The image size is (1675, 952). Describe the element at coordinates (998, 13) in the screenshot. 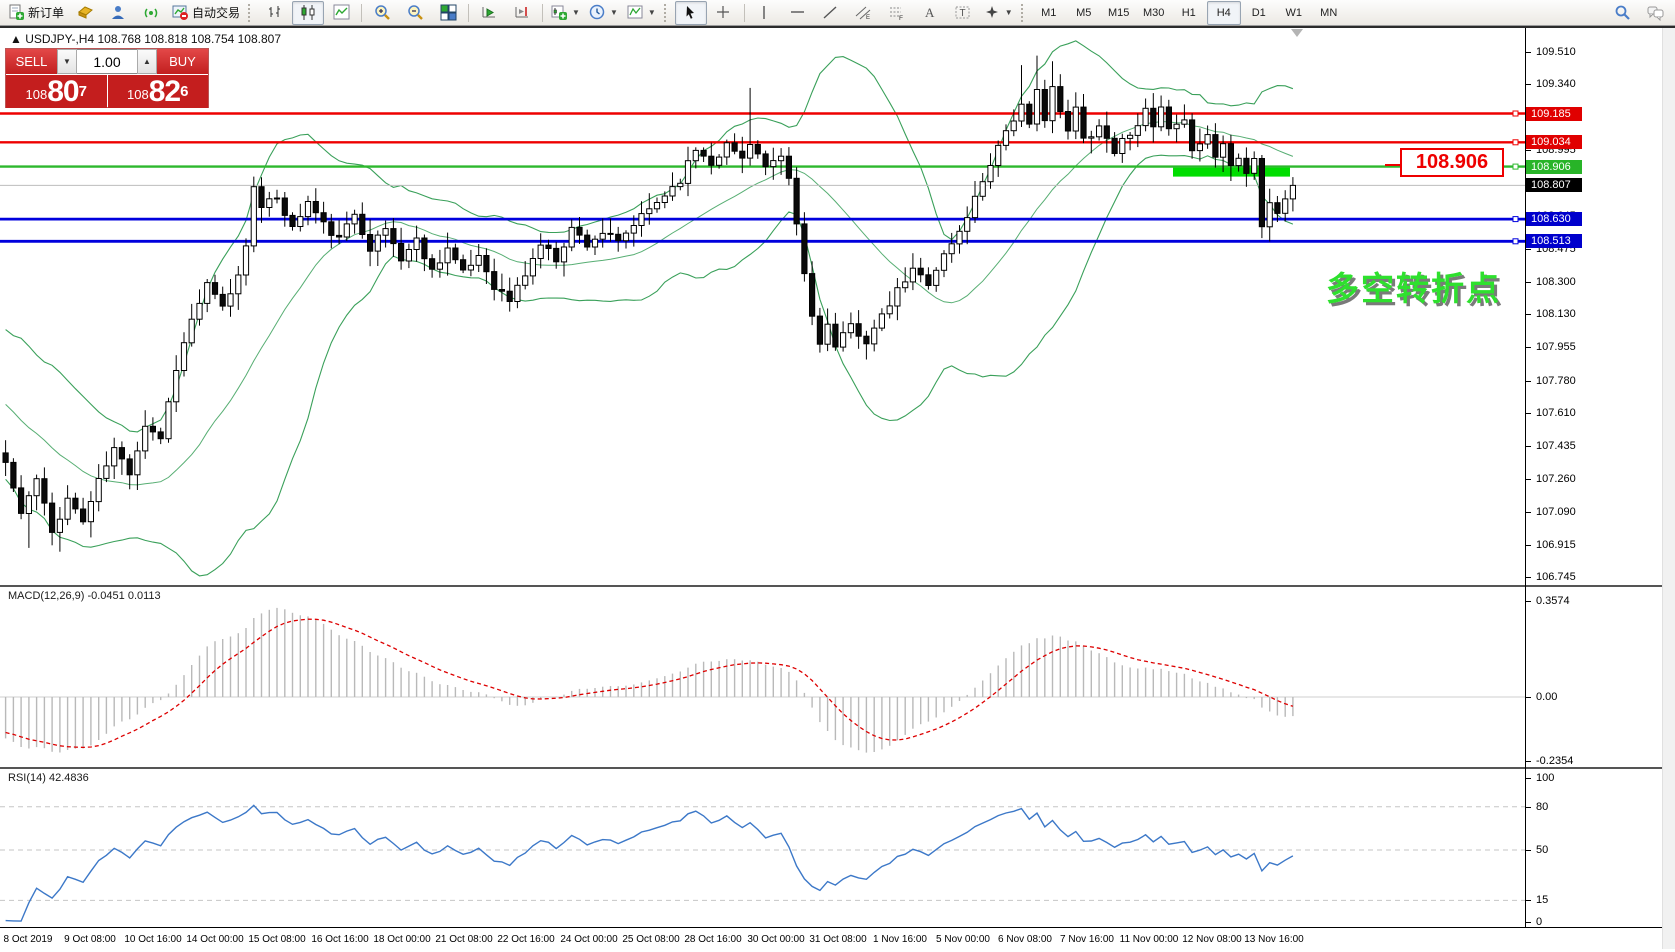

I see `arrows-button: ▼` at that location.